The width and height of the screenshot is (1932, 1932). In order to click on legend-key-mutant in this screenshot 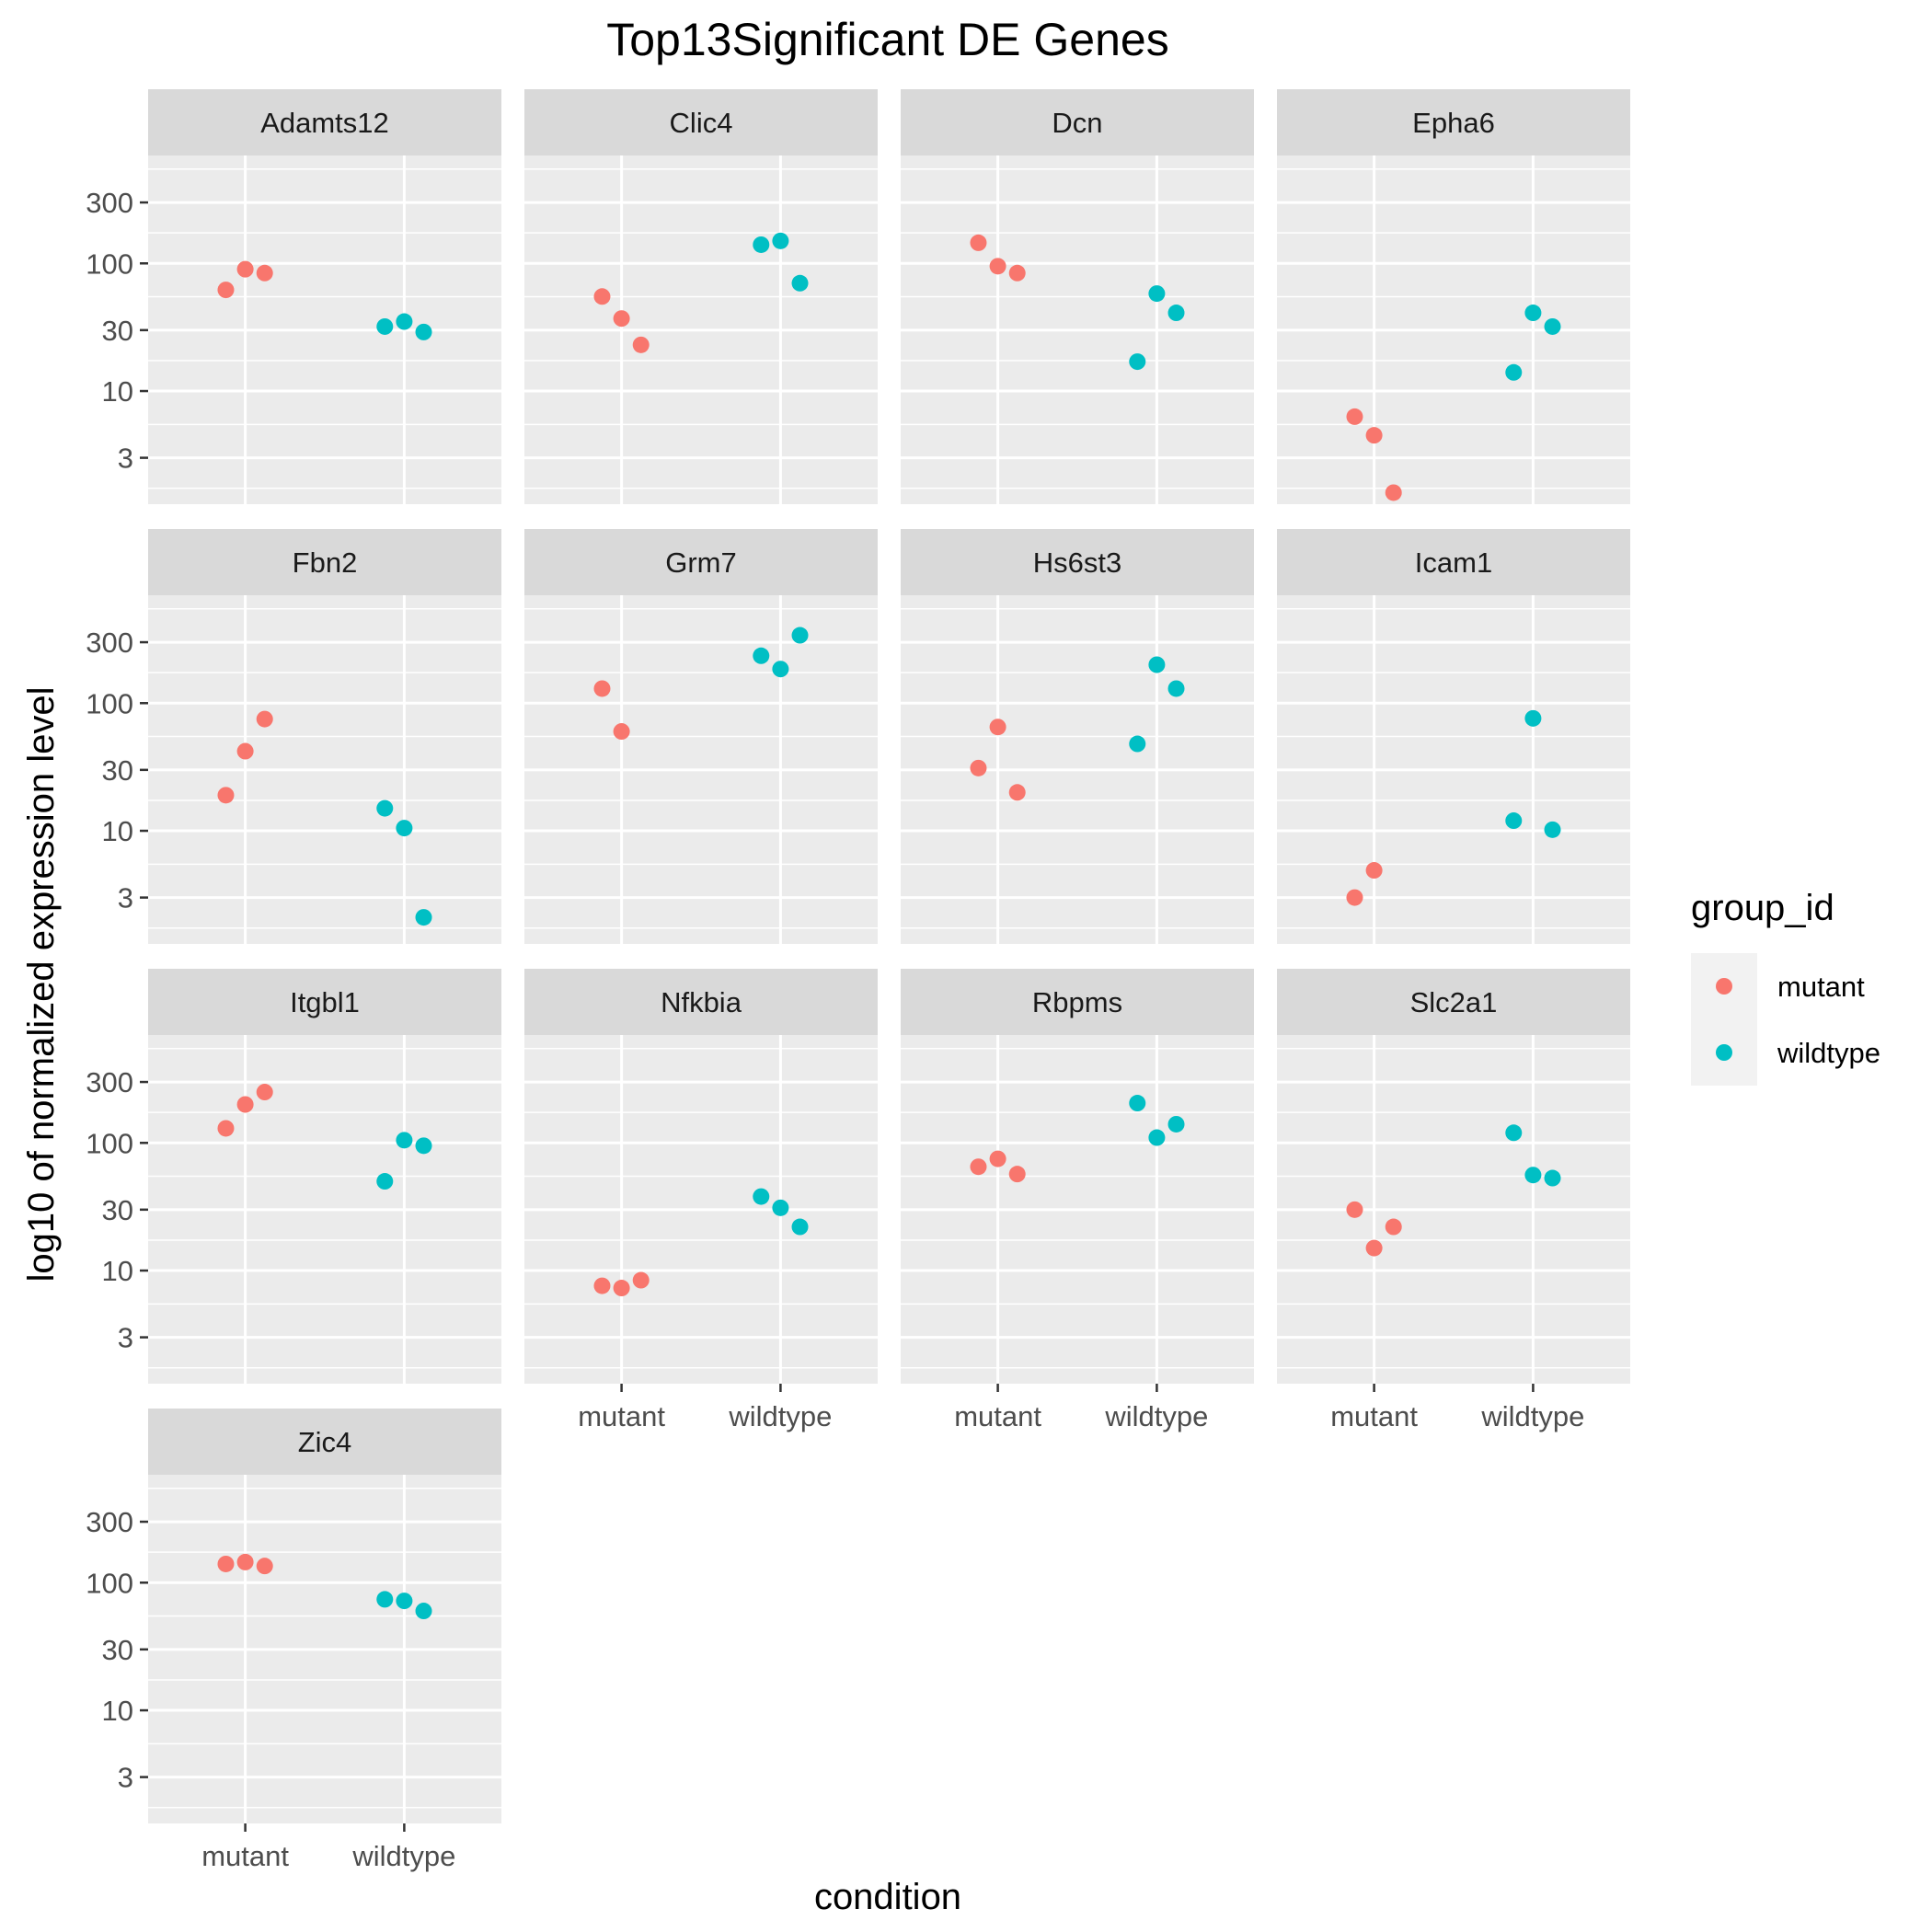, I will do `click(1724, 986)`.